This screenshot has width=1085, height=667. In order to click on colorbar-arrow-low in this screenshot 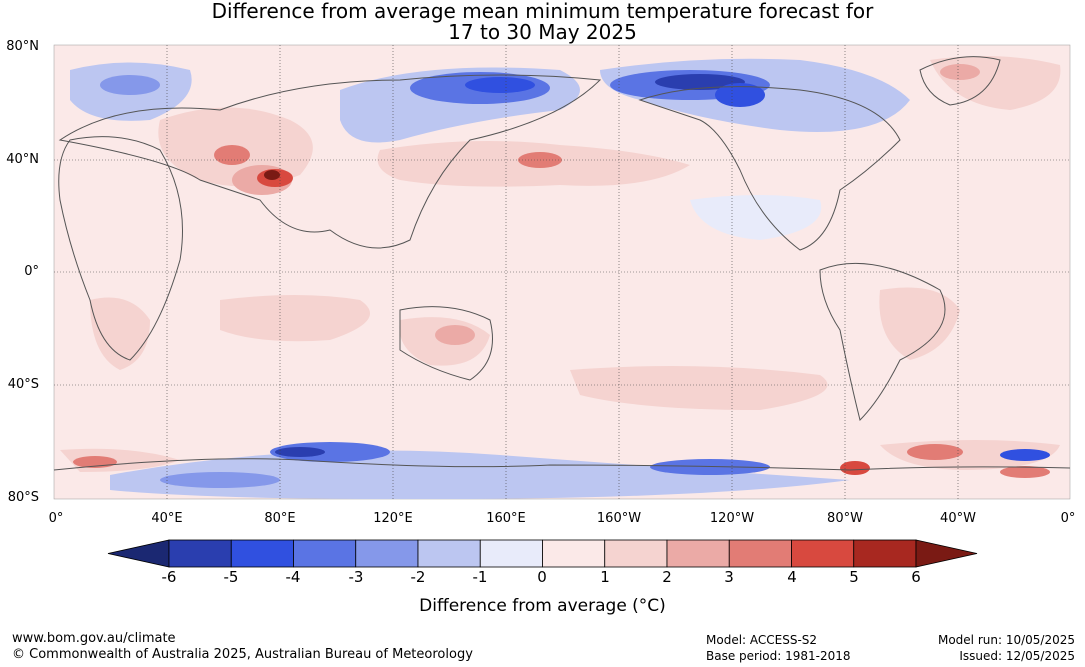, I will do `click(138, 553)`.